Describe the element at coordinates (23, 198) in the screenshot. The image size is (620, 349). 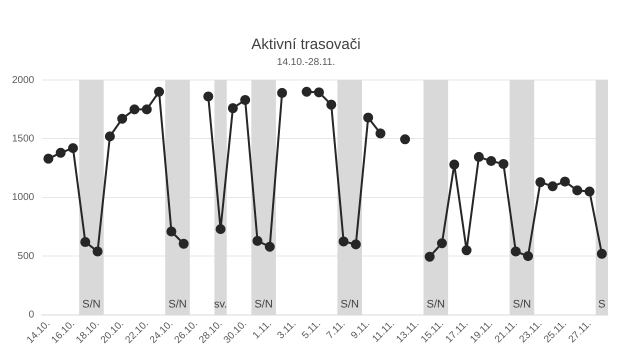
I see `y-tick-label: 1000` at that location.